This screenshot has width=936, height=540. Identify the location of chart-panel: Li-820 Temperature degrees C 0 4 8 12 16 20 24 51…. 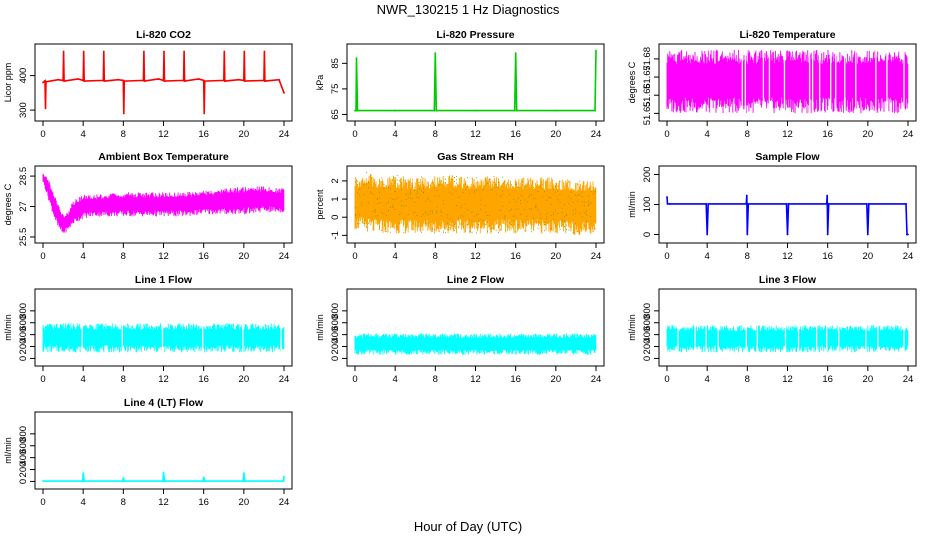
(772, 84).